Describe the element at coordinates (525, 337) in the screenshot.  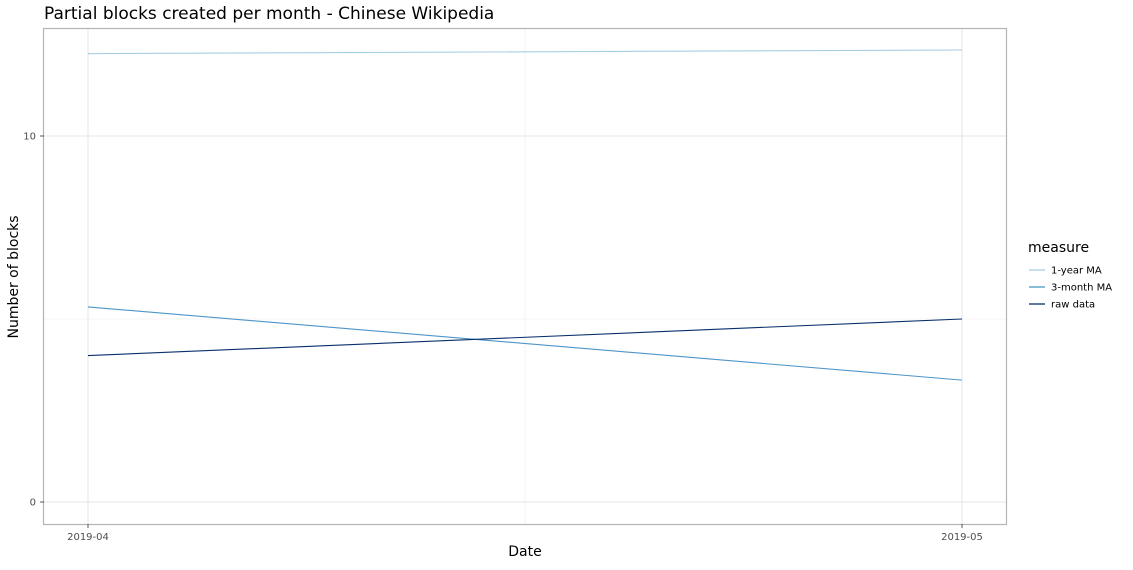
I see `series-line-raw-data` at that location.